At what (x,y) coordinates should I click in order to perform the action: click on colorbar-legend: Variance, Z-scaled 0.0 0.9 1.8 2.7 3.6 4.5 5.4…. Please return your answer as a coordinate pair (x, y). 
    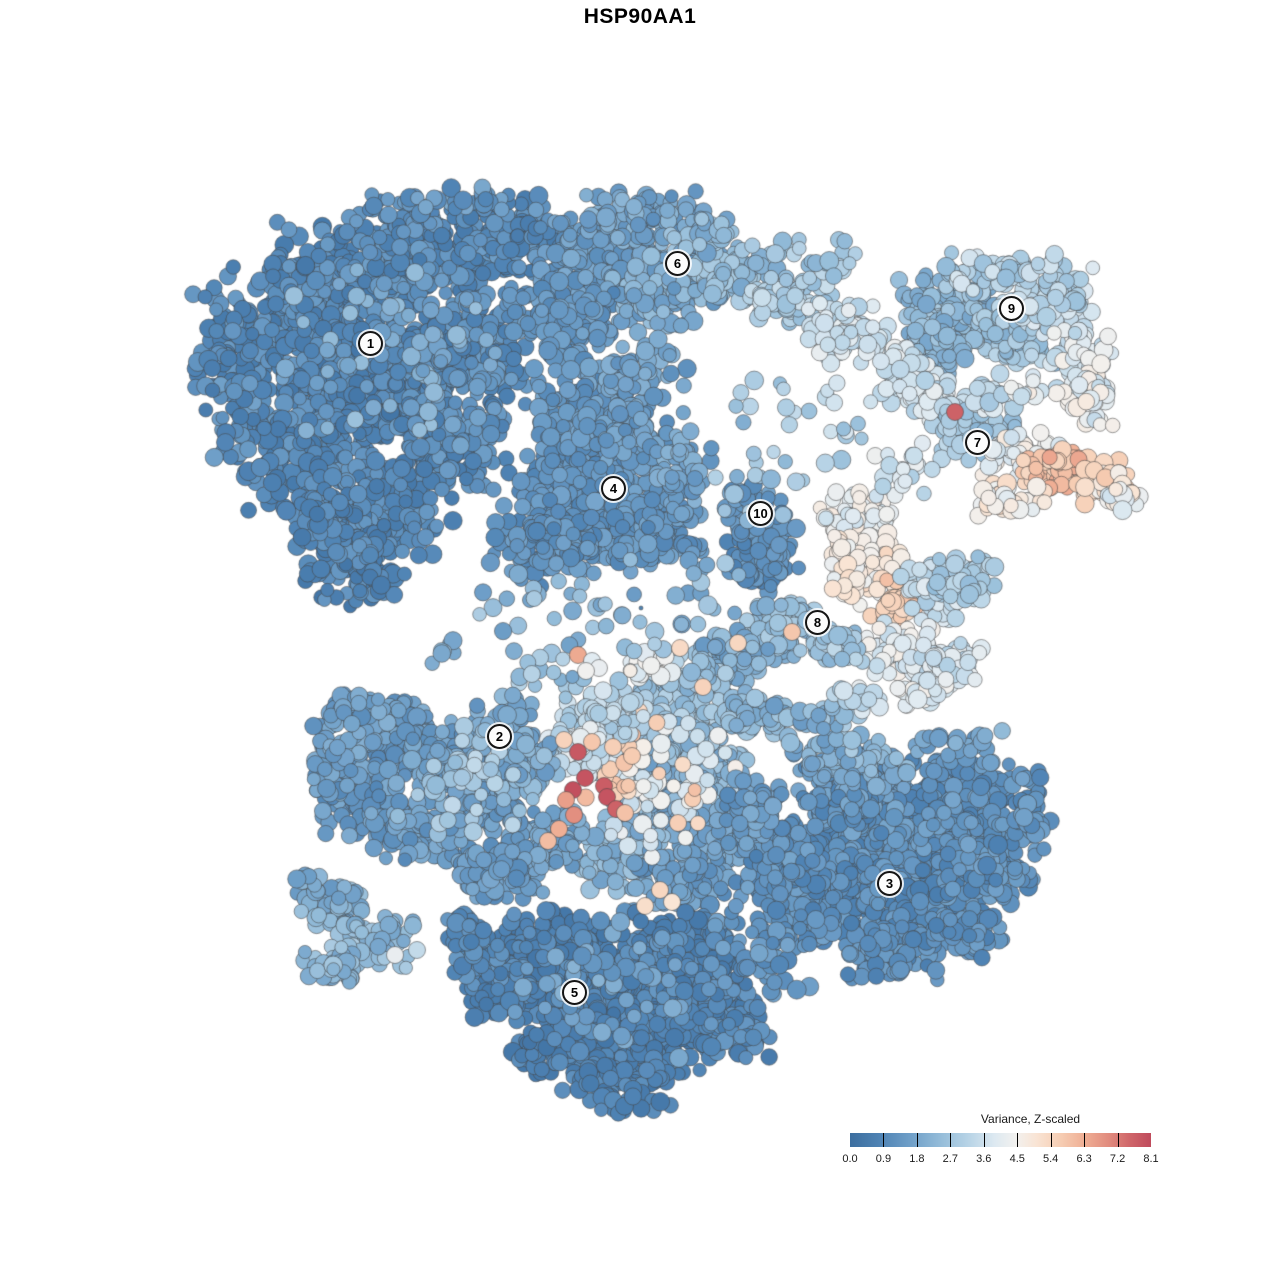
    Looking at the image, I should click on (1000, 1141).